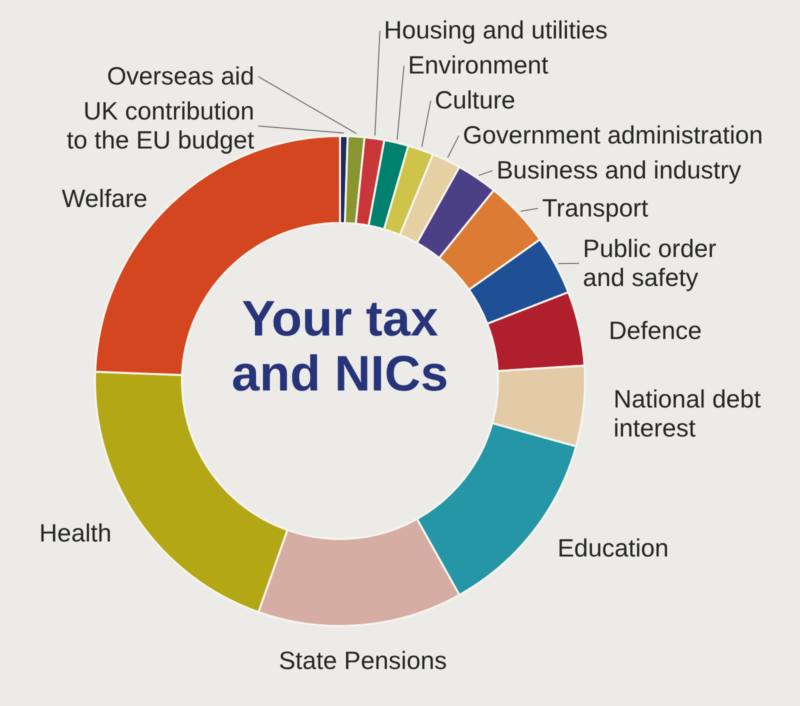 The image size is (800, 706). I want to click on slice-label: Culture, so click(475, 100).